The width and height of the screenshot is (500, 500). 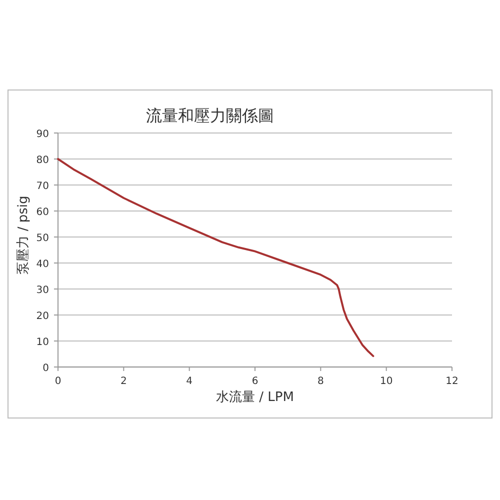 I want to click on y-tick-label: 0, so click(x=45, y=368).